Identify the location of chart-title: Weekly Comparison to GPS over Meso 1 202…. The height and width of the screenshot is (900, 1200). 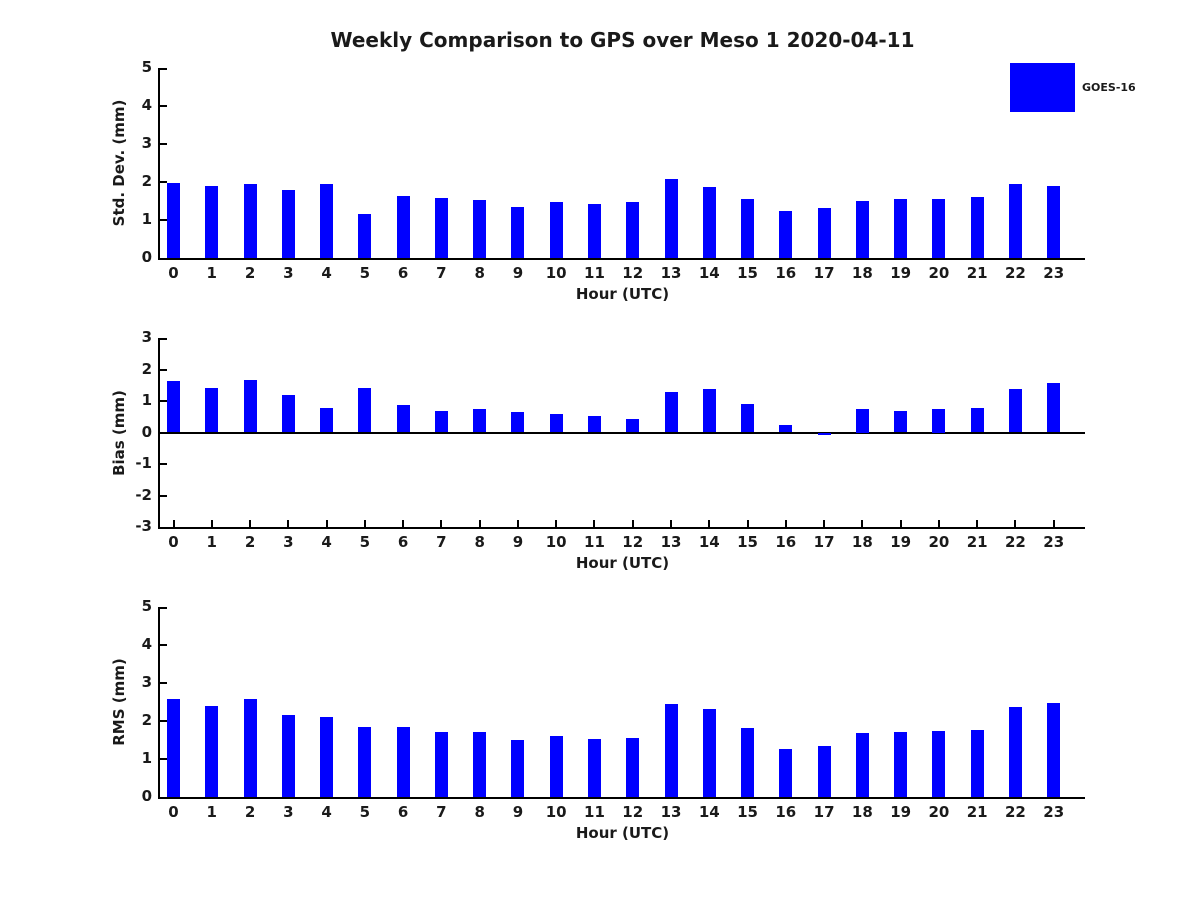
(622, 40).